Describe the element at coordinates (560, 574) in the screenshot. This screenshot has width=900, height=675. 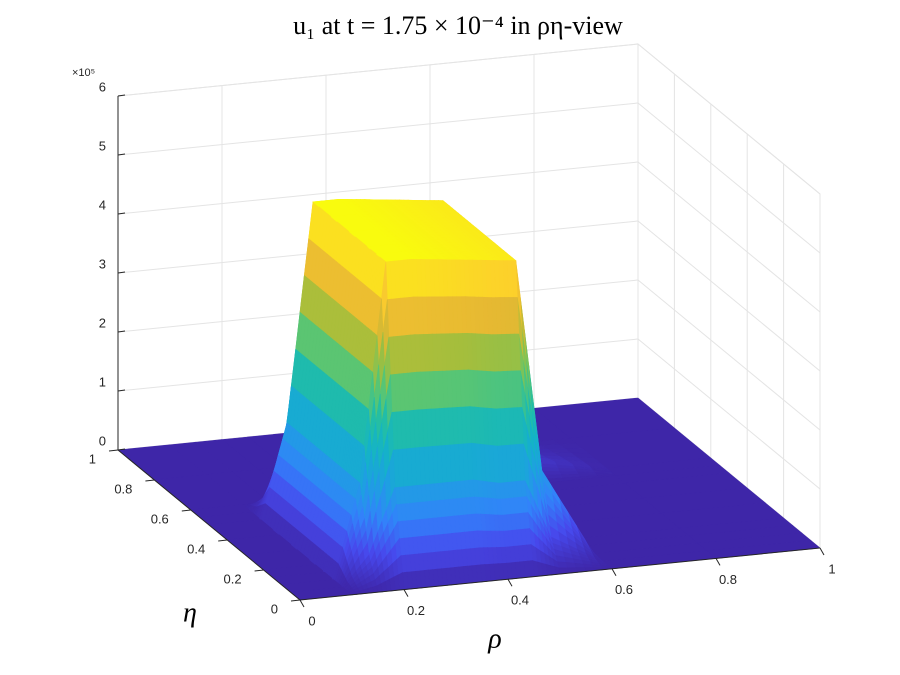
I see `x-axis` at that location.